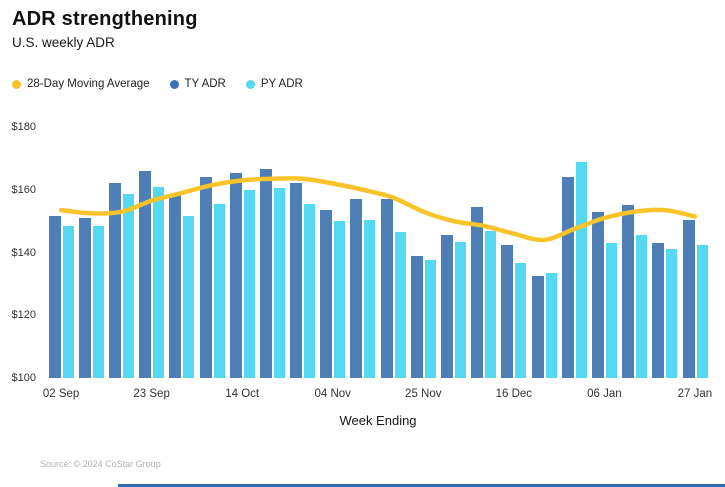  I want to click on x-tick-label: 27 Jan, so click(695, 394).